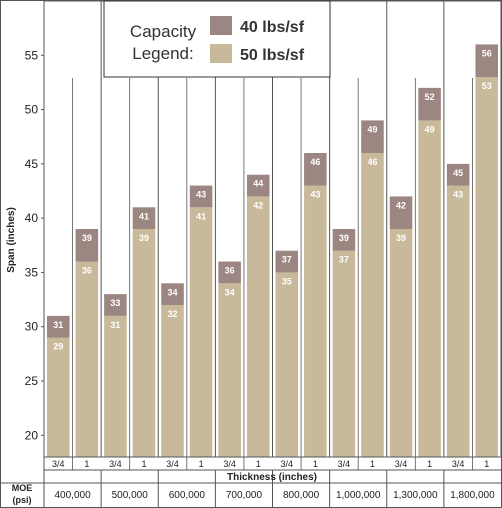  I want to click on data-label-50: 46, so click(372, 162).